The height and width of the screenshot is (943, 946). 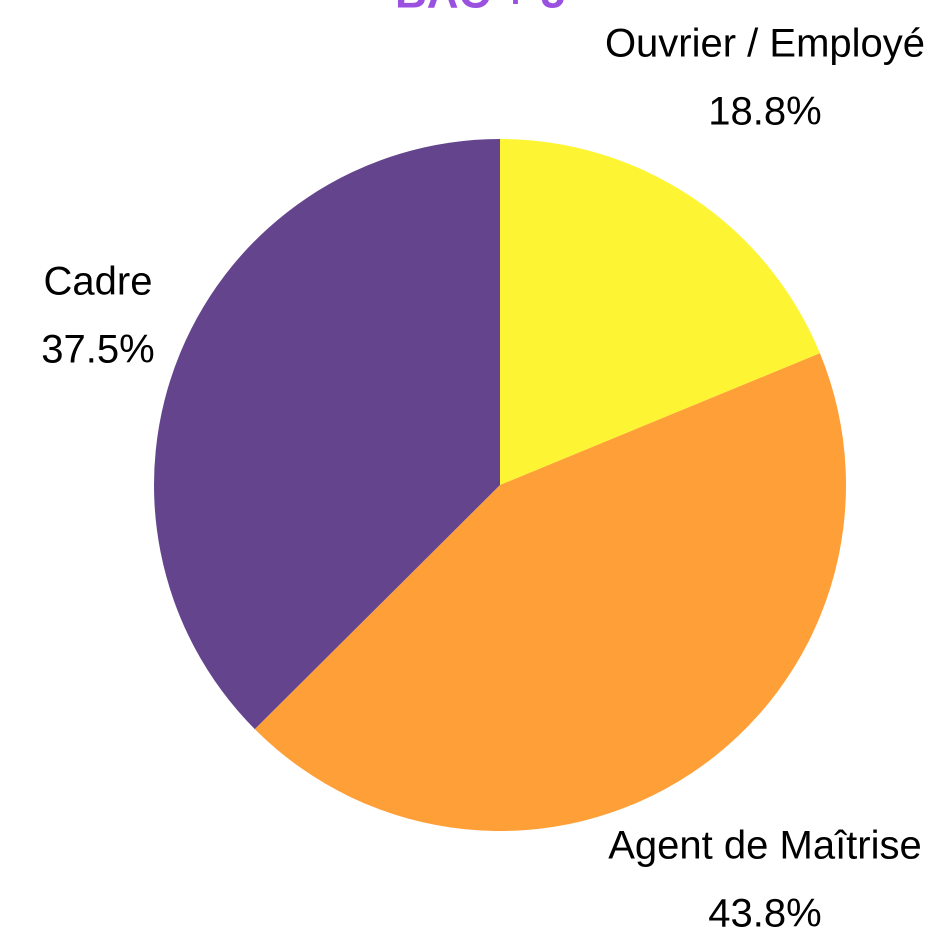 I want to click on slice-value-label: 43.8%, so click(x=764, y=914).